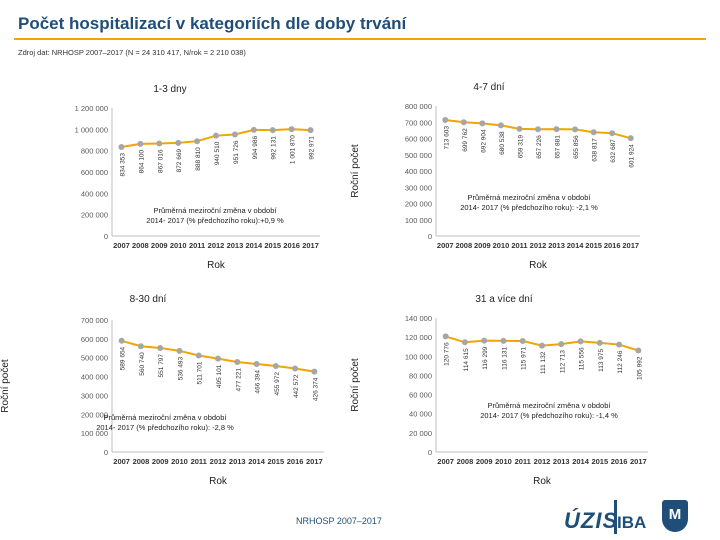  I want to click on x-tick-label: 2009, so click(159, 245).